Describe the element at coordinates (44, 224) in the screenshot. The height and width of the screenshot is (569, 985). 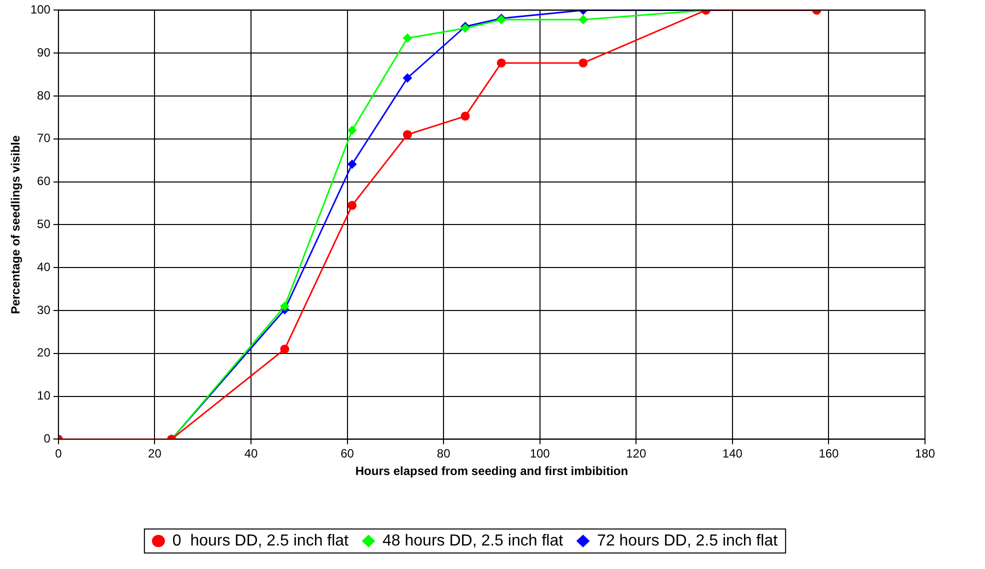
I see `y-tick-label: 50` at that location.